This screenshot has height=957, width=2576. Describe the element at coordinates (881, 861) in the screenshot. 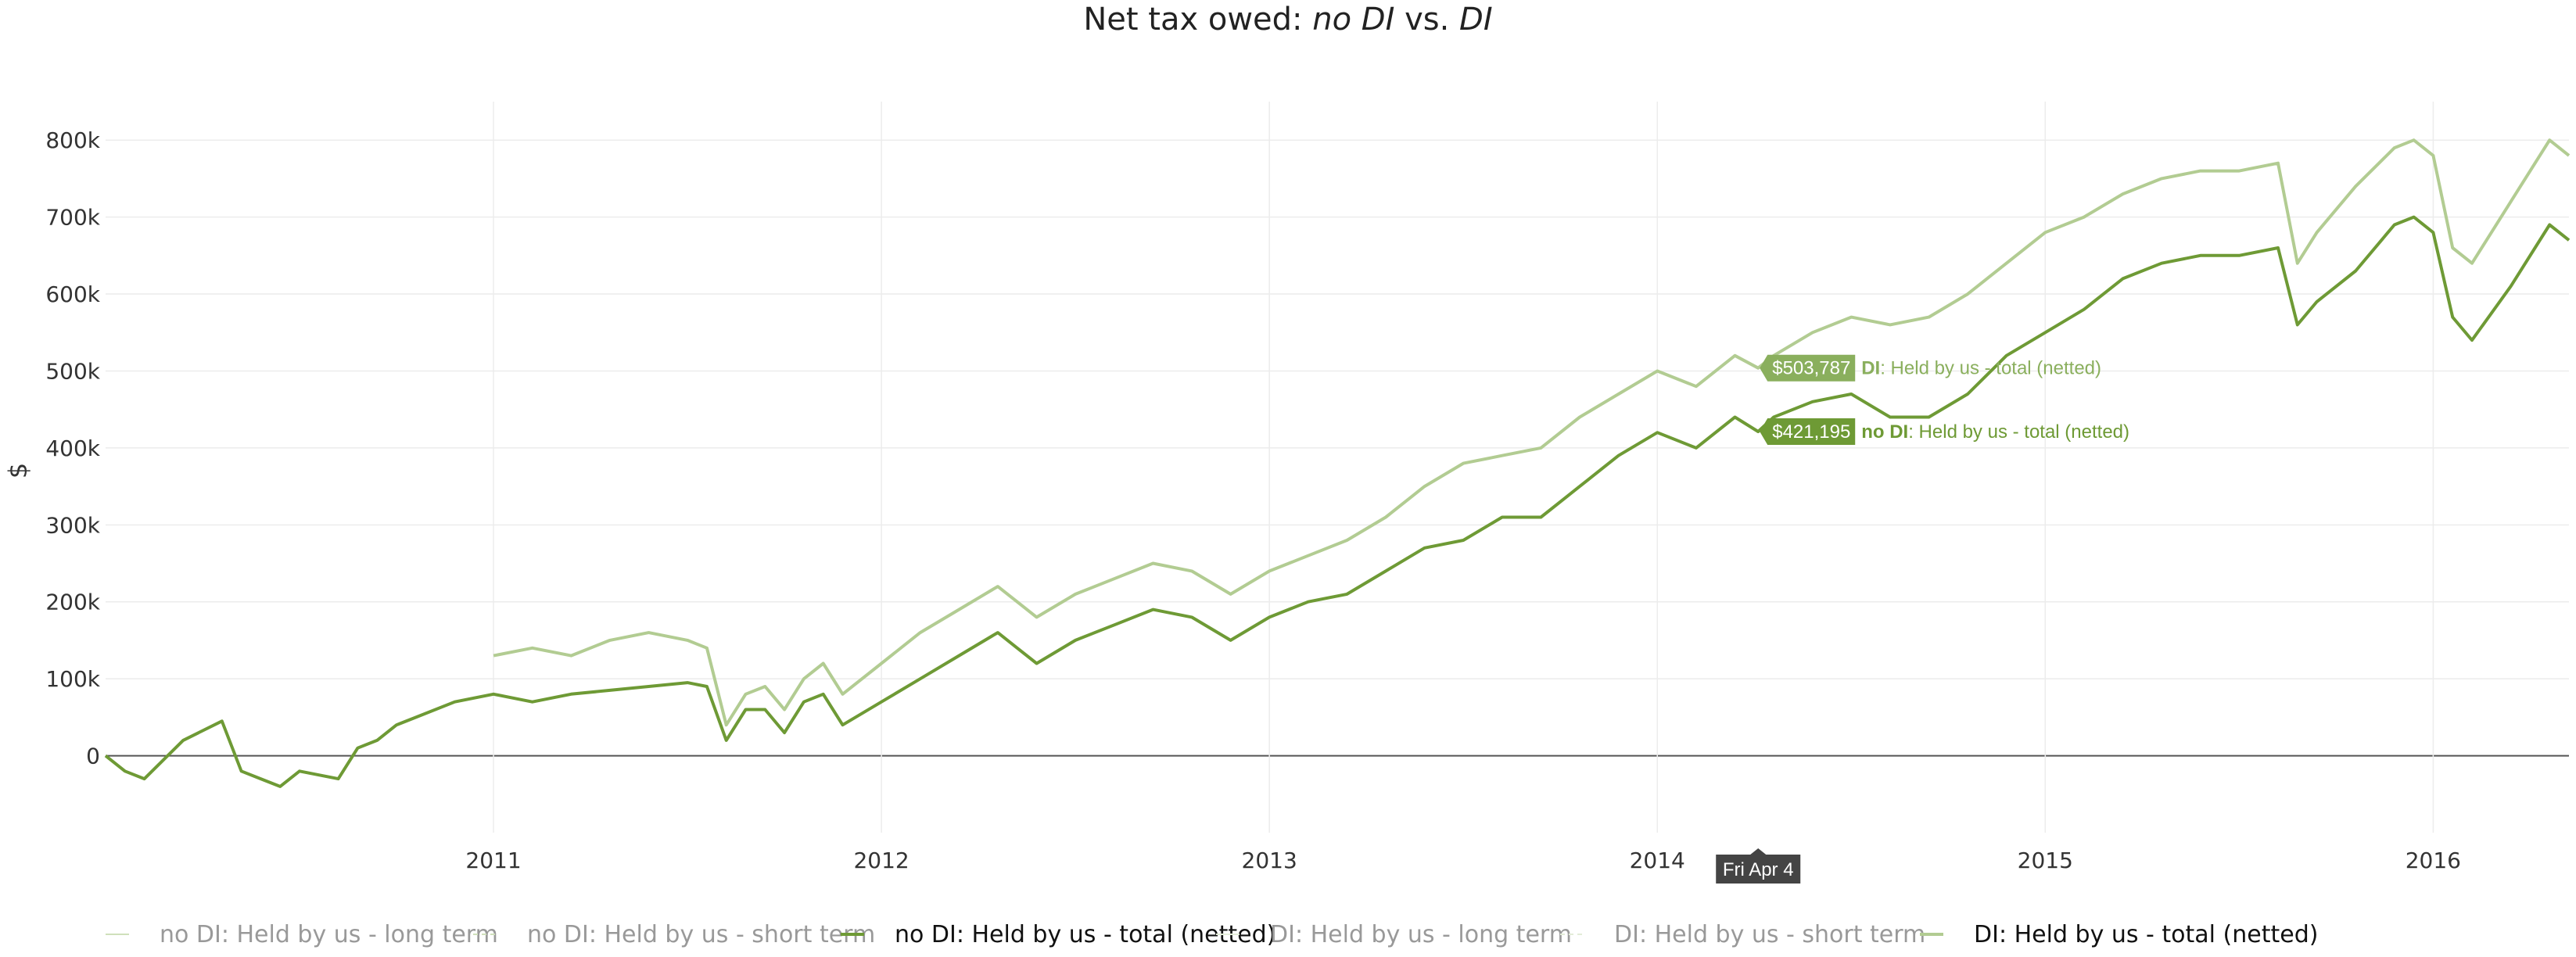

I see `x-tick-label: 2012` at that location.